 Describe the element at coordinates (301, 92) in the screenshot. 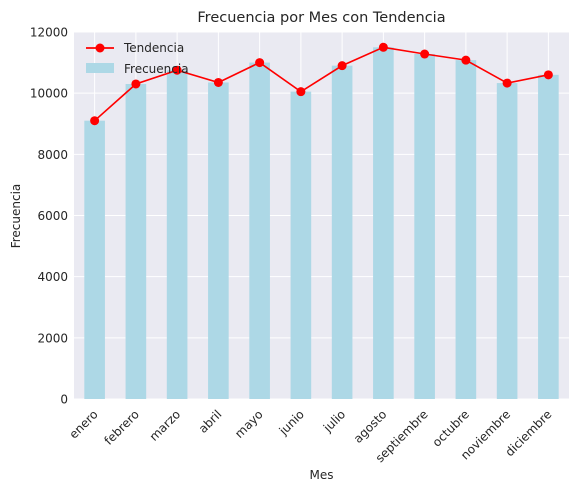

I see `trend-point-junio` at that location.